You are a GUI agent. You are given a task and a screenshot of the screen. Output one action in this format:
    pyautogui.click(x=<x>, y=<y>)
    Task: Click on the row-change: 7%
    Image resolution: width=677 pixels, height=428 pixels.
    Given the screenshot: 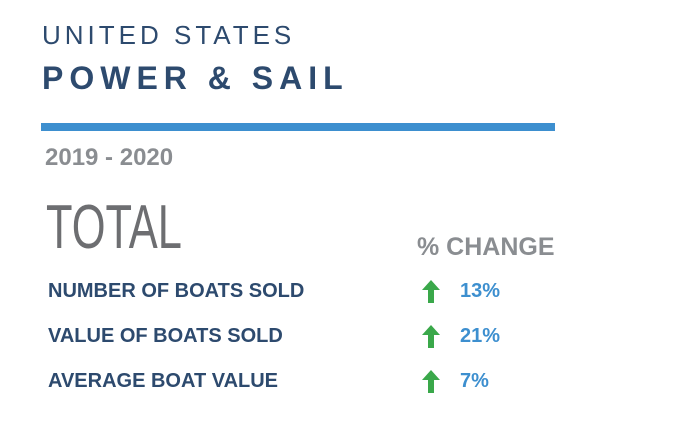 What is the action you would take?
    pyautogui.click(x=474, y=381)
    